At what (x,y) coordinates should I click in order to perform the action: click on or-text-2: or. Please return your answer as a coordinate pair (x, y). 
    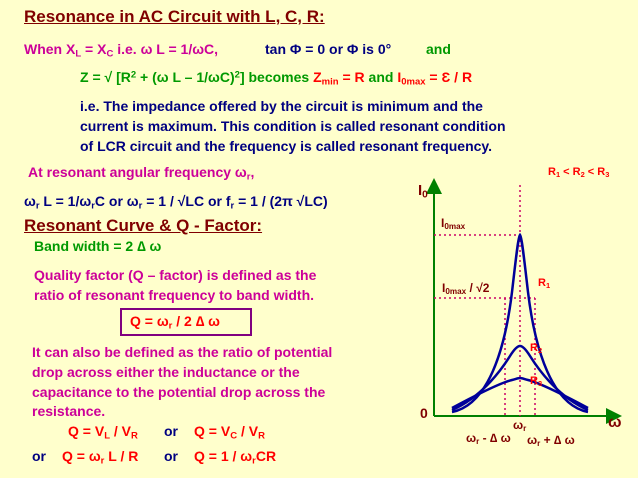
    Looking at the image, I should click on (39, 456).